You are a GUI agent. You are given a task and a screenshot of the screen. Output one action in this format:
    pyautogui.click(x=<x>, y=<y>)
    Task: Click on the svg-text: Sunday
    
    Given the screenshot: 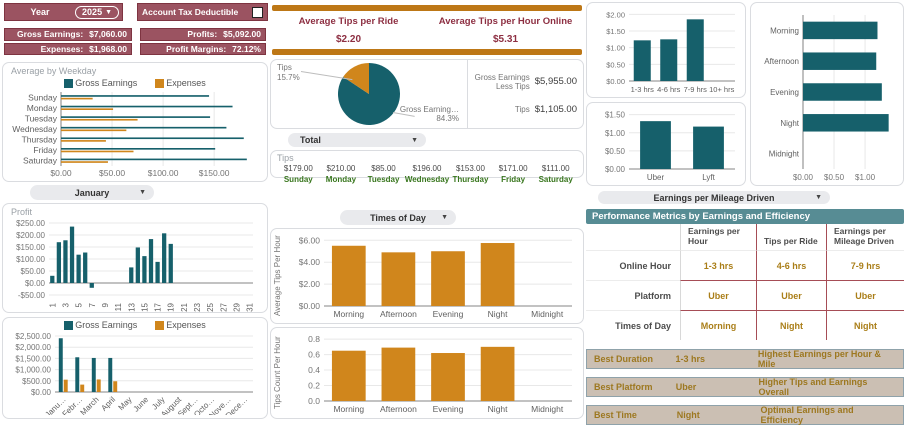 What is the action you would take?
    pyautogui.click(x=43, y=97)
    